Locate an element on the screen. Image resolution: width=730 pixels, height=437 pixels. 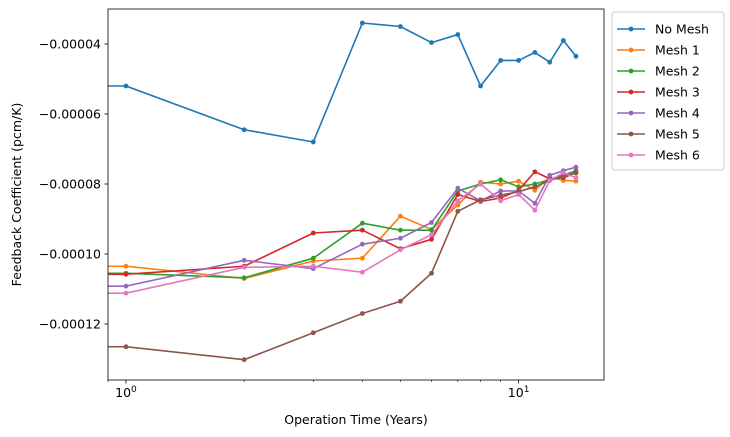
legend-item: Mesh 2 is located at coordinates (658, 71).